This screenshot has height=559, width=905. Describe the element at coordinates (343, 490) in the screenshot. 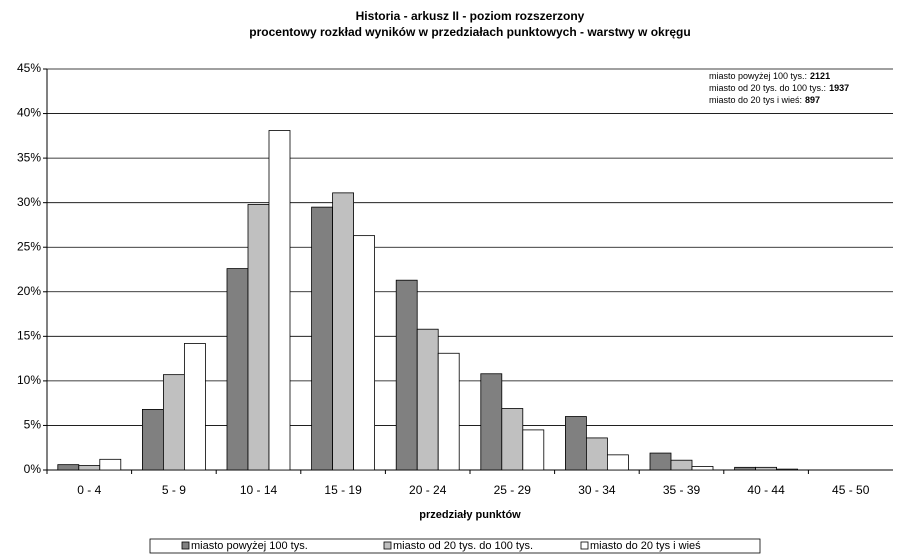

I see `x-tick-label: 15 - 19` at that location.